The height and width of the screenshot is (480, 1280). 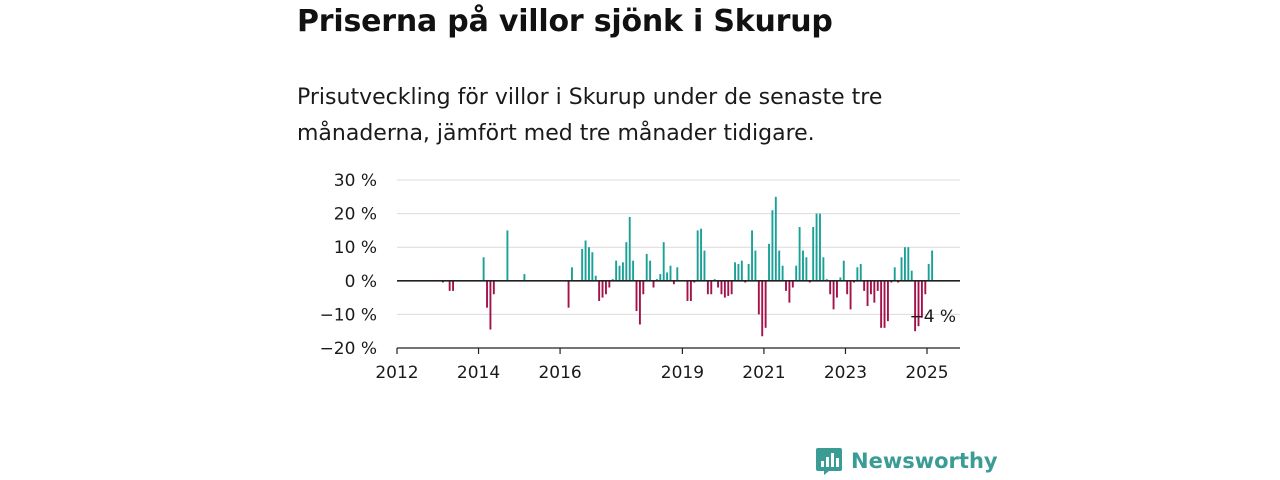 I want to click on x-tick-label: 2014, so click(x=478, y=373).